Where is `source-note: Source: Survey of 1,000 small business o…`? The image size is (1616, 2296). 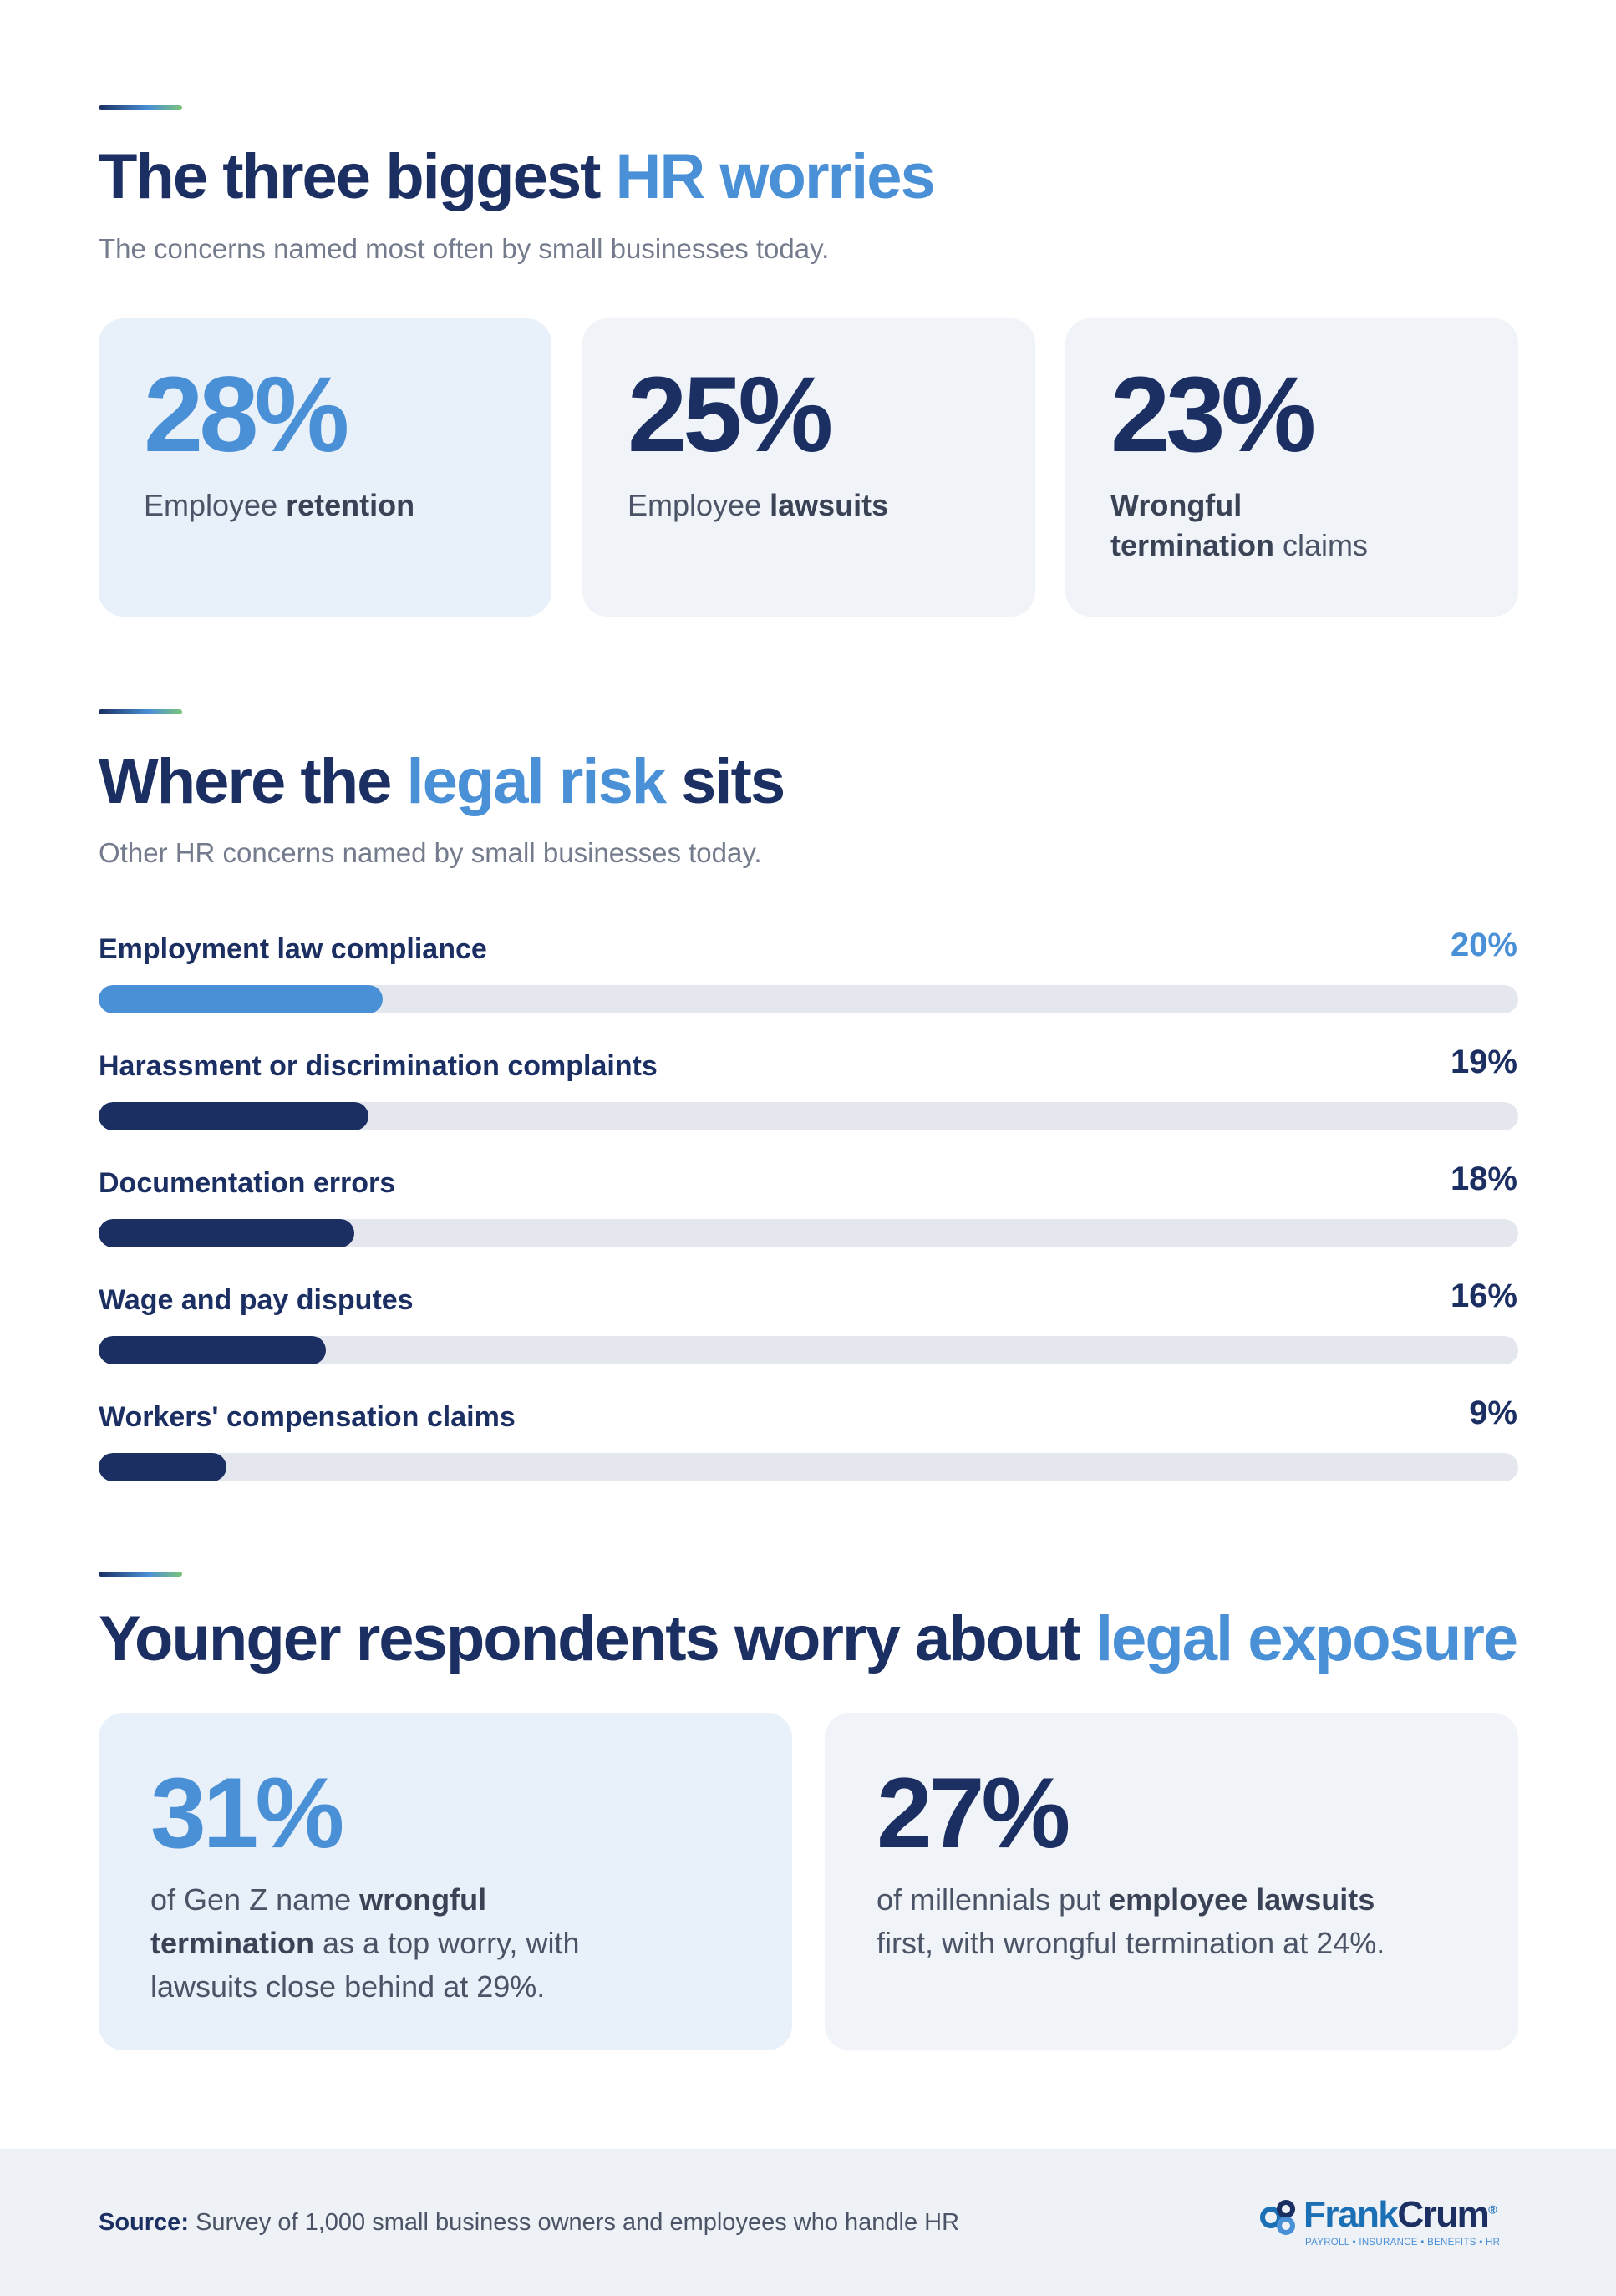
source-note: Source: Survey of 1,000 small business o… is located at coordinates (529, 2222).